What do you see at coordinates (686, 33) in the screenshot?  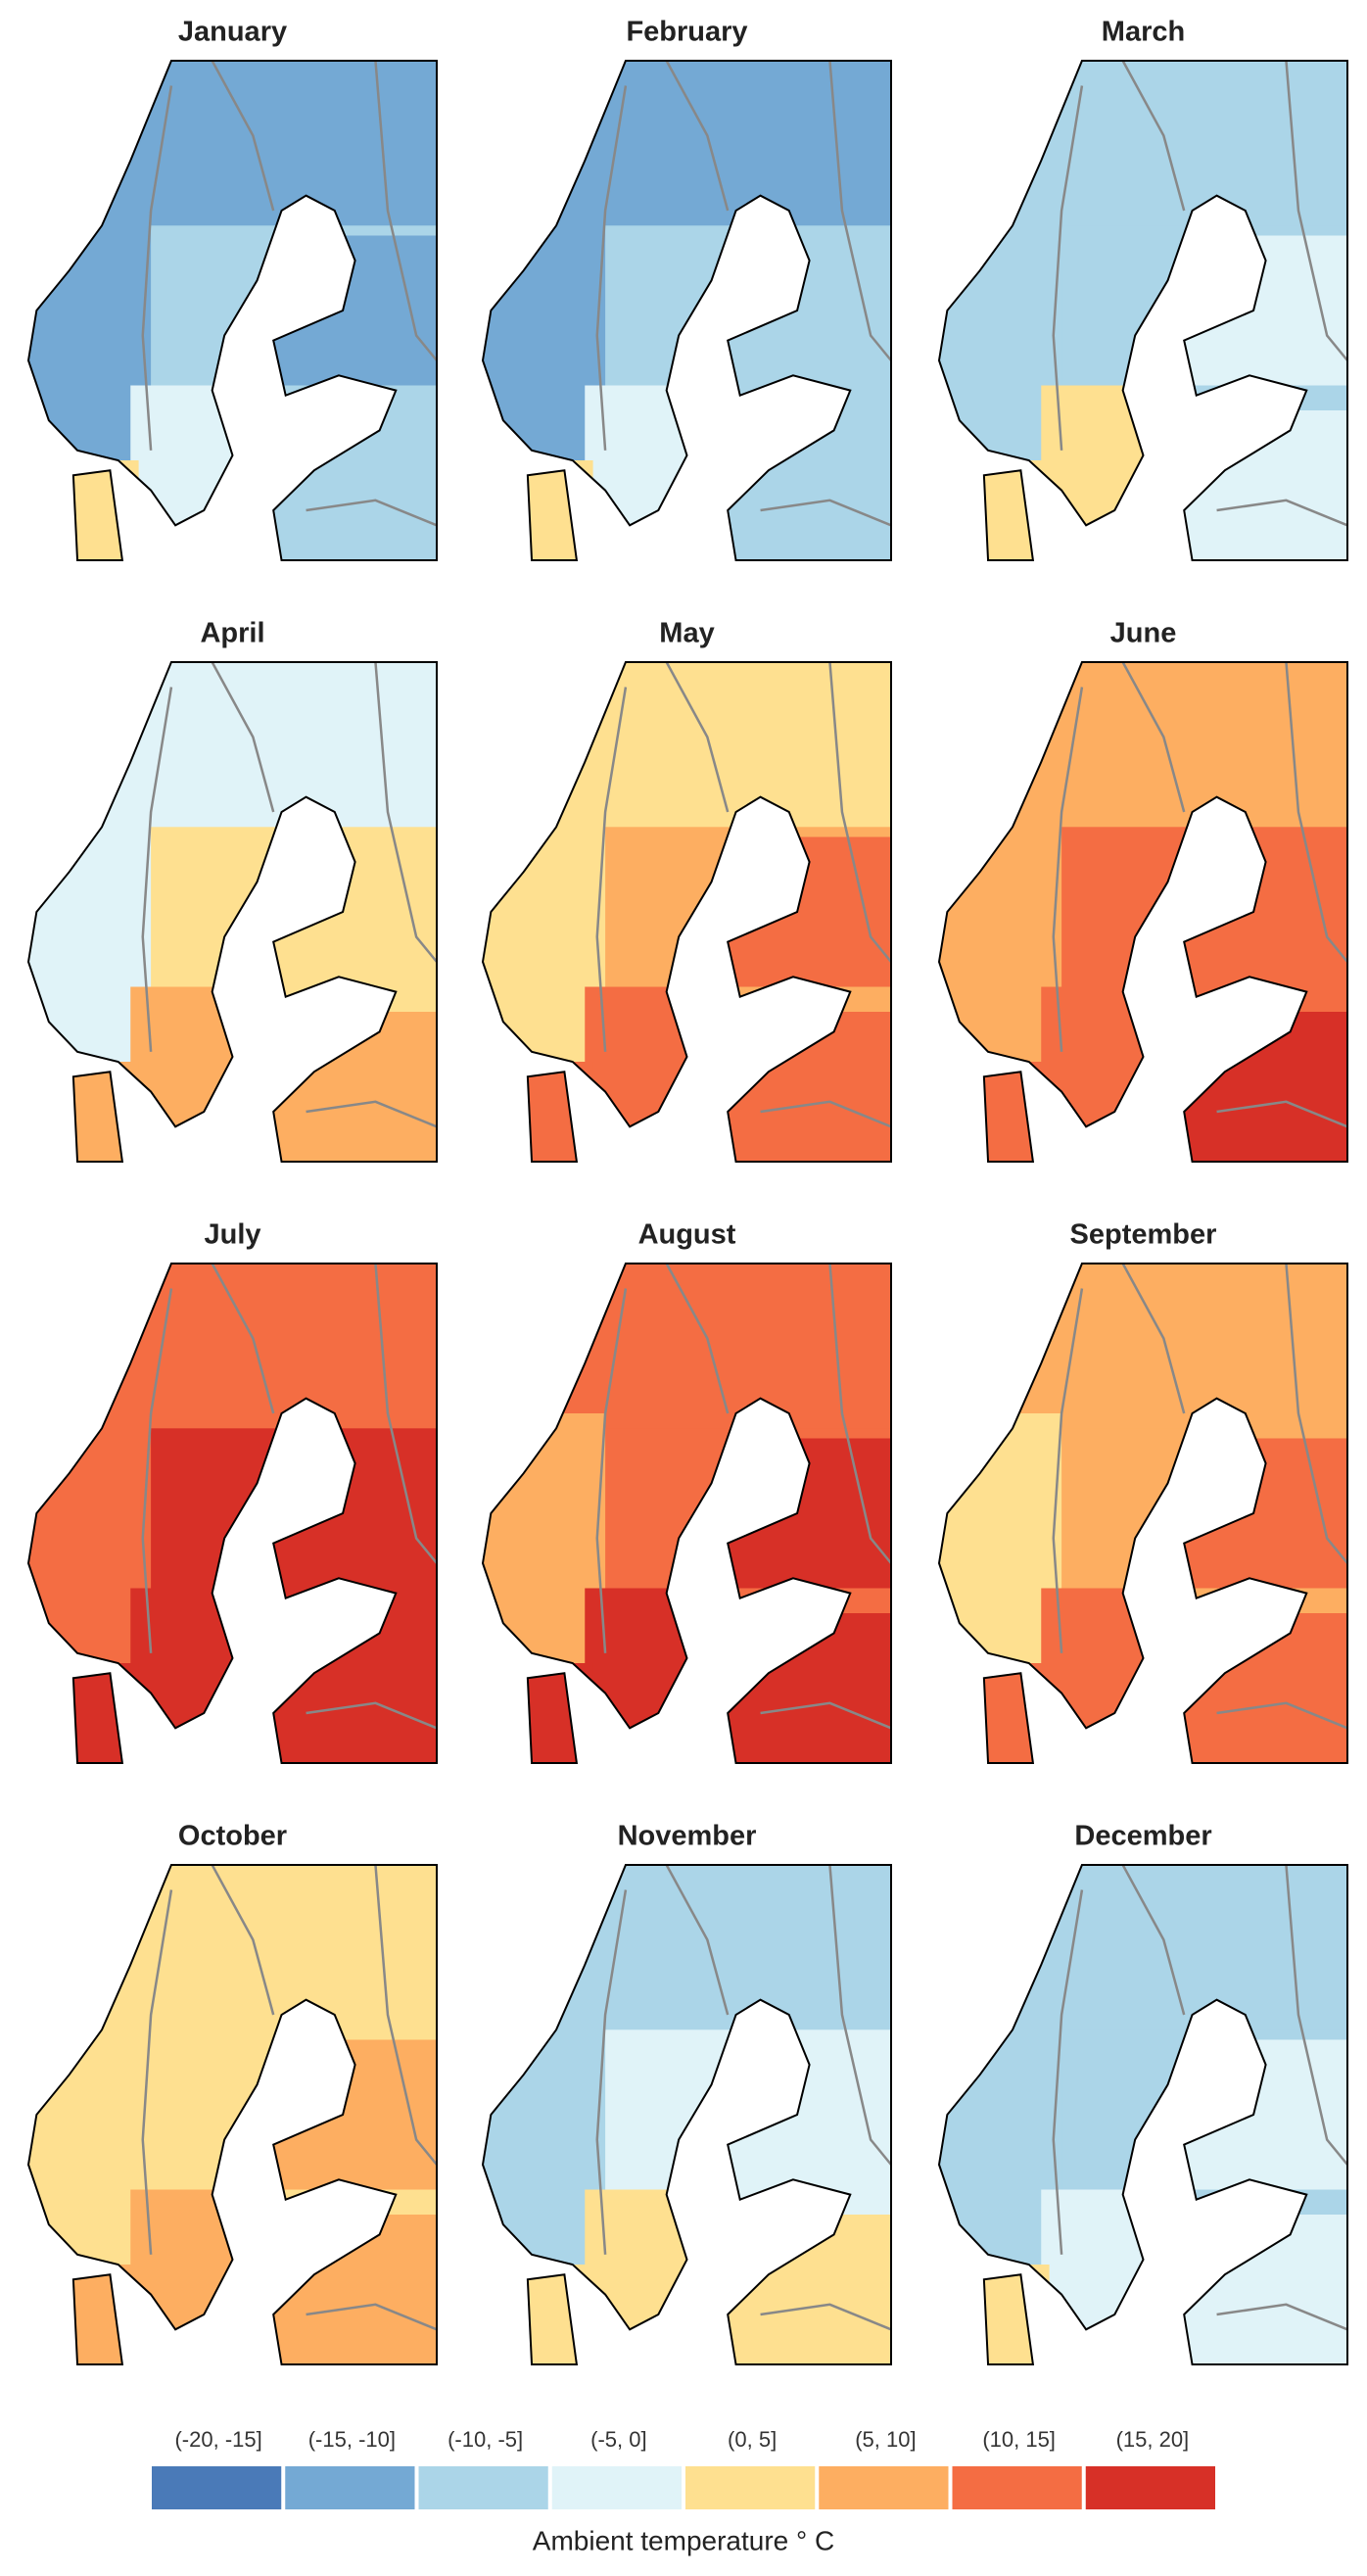 I see `panel-title: February` at bounding box center [686, 33].